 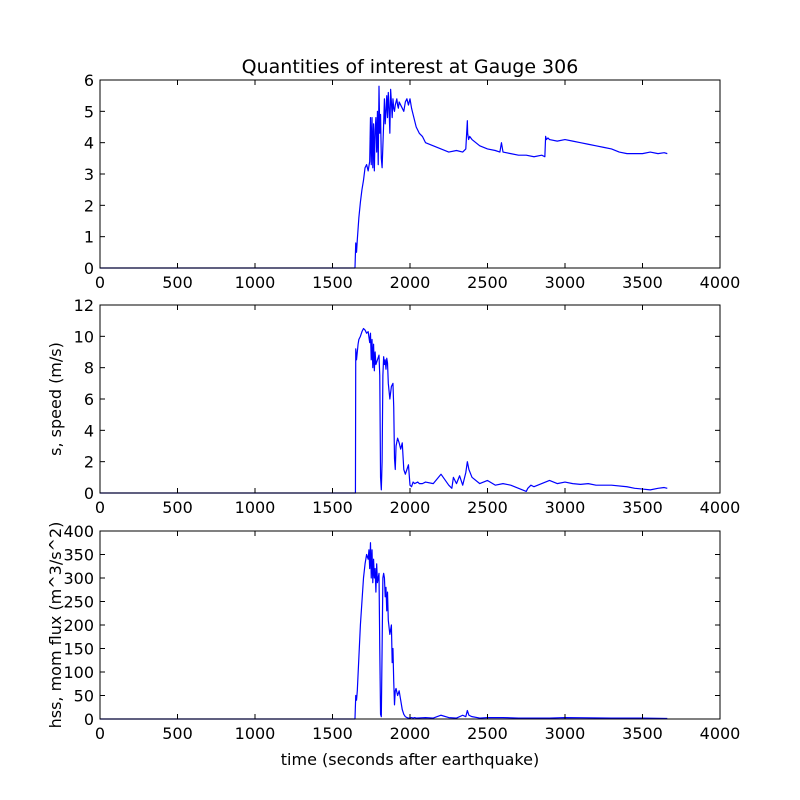 What do you see at coordinates (89, 268) in the screenshot?
I see `depth-y-tick-label: 0` at bounding box center [89, 268].